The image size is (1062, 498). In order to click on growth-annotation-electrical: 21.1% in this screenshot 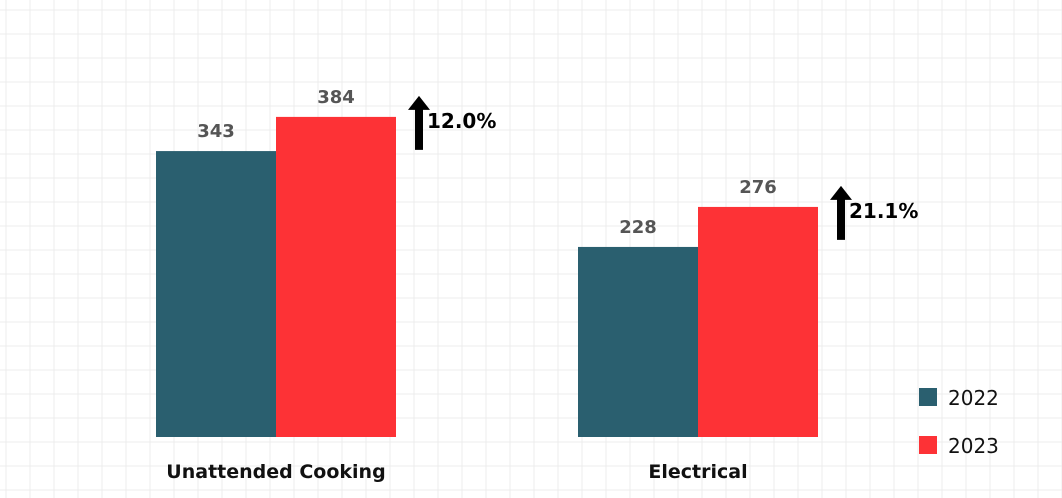, I will do `click(874, 212)`.